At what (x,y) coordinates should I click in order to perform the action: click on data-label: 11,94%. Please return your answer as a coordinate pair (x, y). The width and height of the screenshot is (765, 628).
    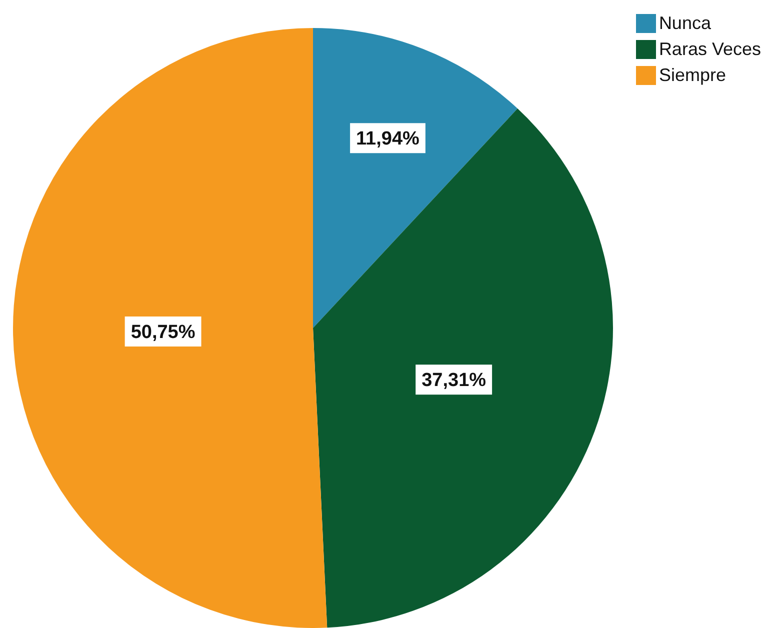
    Looking at the image, I should click on (388, 139).